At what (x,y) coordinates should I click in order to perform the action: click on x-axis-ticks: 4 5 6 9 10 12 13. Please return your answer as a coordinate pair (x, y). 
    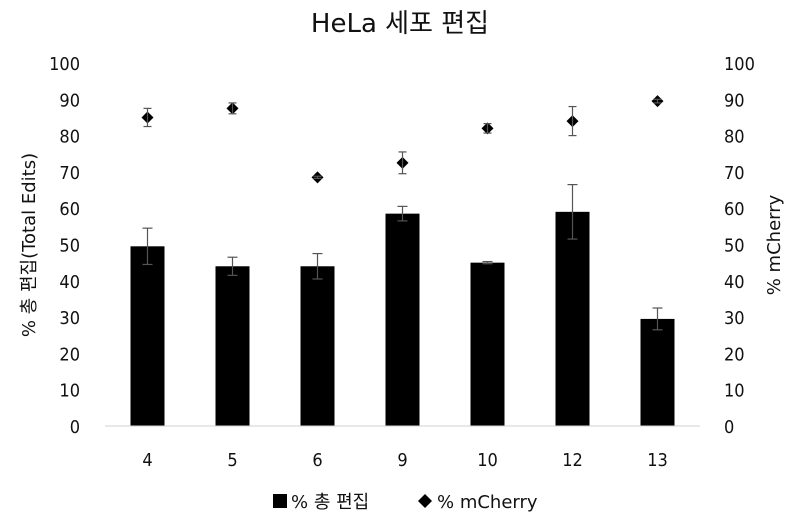
    Looking at the image, I should click on (404, 460).